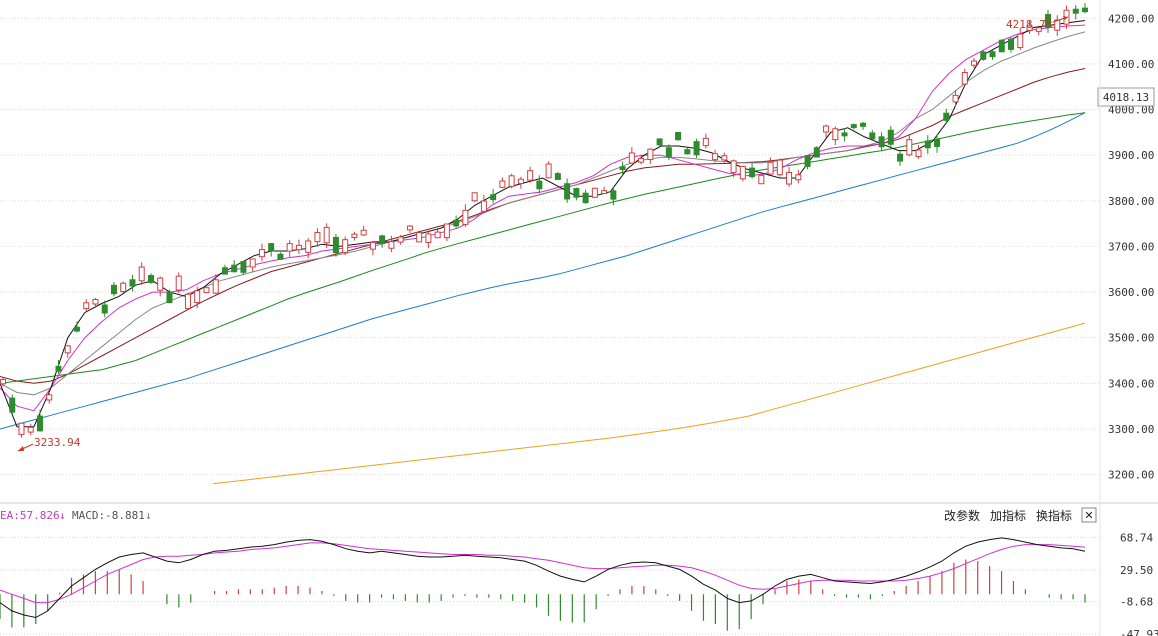 The image size is (1158, 636). Describe the element at coordinates (1008, 515) in the screenshot. I see `add-indicator-button: 加指标` at that location.